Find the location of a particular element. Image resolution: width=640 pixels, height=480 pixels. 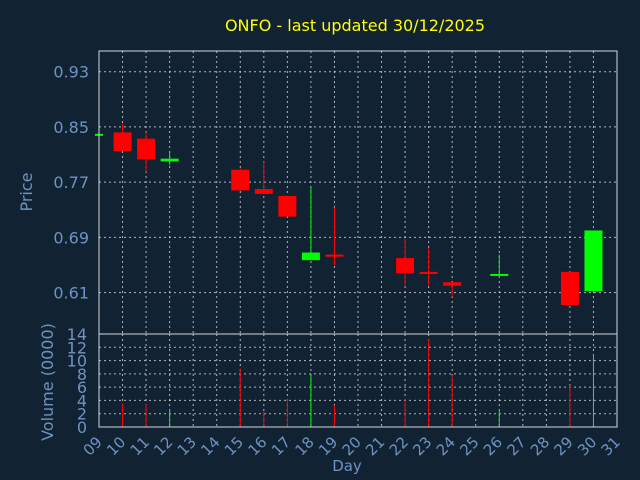

price-tick-label: 0.85 is located at coordinates (71, 127).